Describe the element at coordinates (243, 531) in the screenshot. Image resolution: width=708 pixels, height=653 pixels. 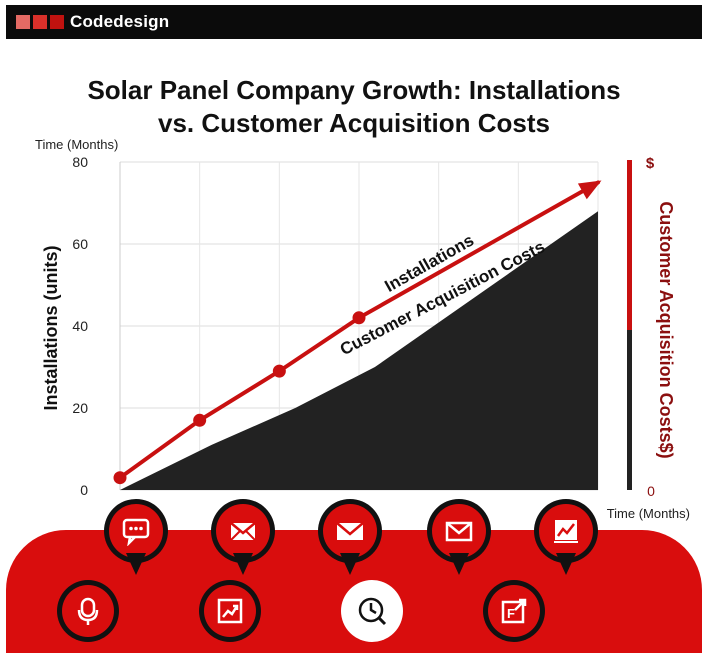
I see `envelope-open-icon` at that location.